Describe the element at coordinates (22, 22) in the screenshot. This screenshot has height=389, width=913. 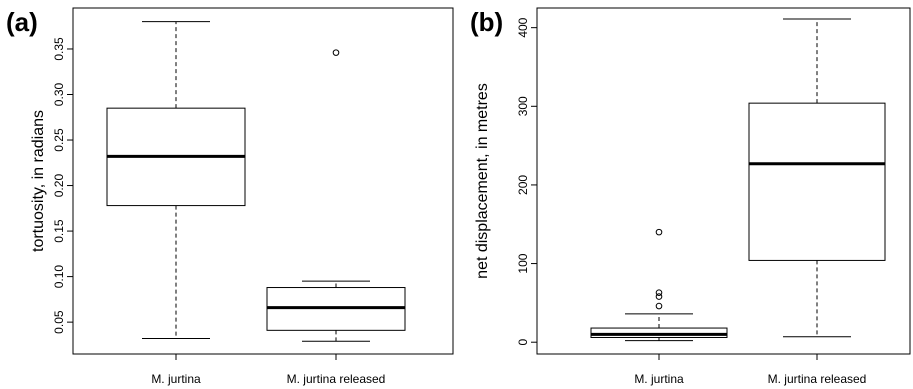
I see `panel-label: (a)` at that location.